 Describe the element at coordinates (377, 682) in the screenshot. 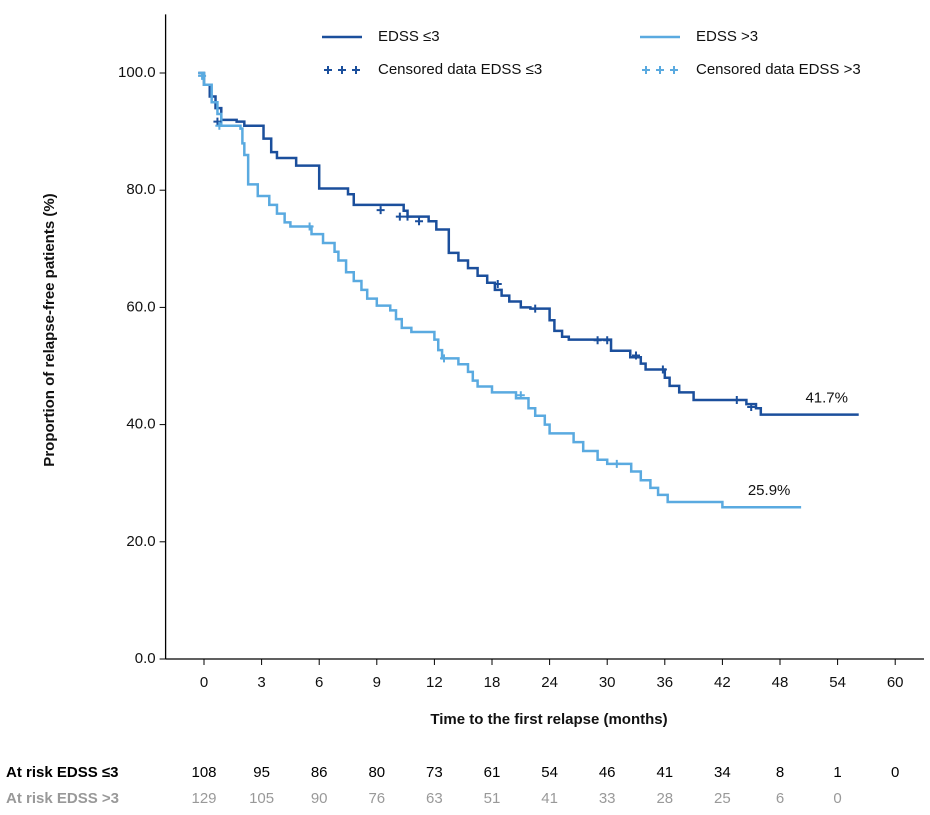

I see `x-tick-label: 9` at that location.